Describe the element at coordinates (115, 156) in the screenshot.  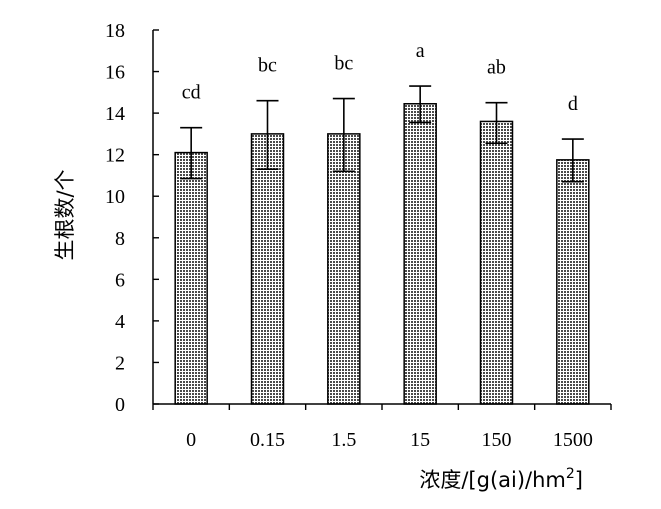
I see `y-tick-label-6: 12` at that location.